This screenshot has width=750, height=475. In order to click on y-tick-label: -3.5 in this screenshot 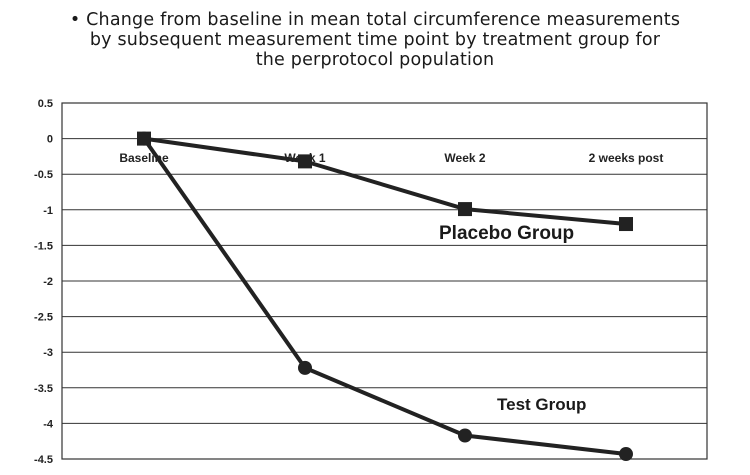, I will do `click(43, 389)`.